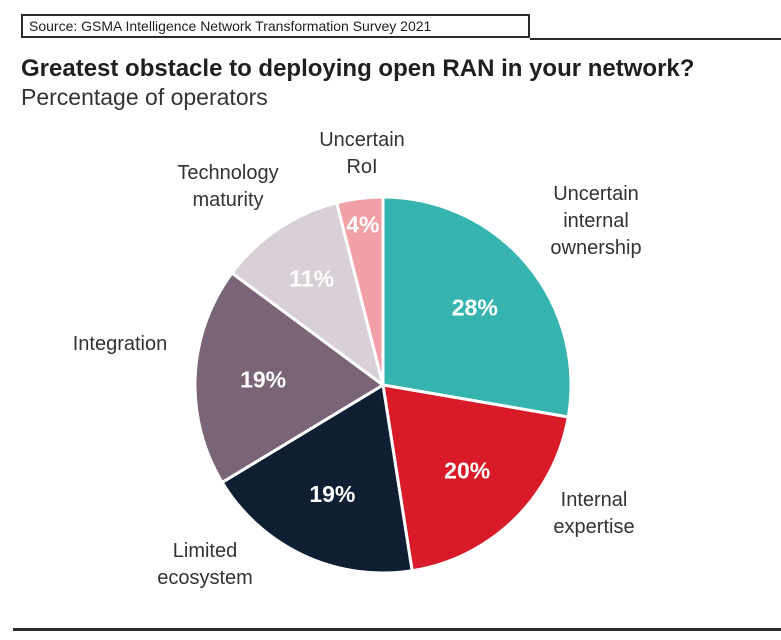 This screenshot has width=781, height=640. What do you see at coordinates (593, 513) in the screenshot?
I see `slice-category-label: Internal expertise` at bounding box center [593, 513].